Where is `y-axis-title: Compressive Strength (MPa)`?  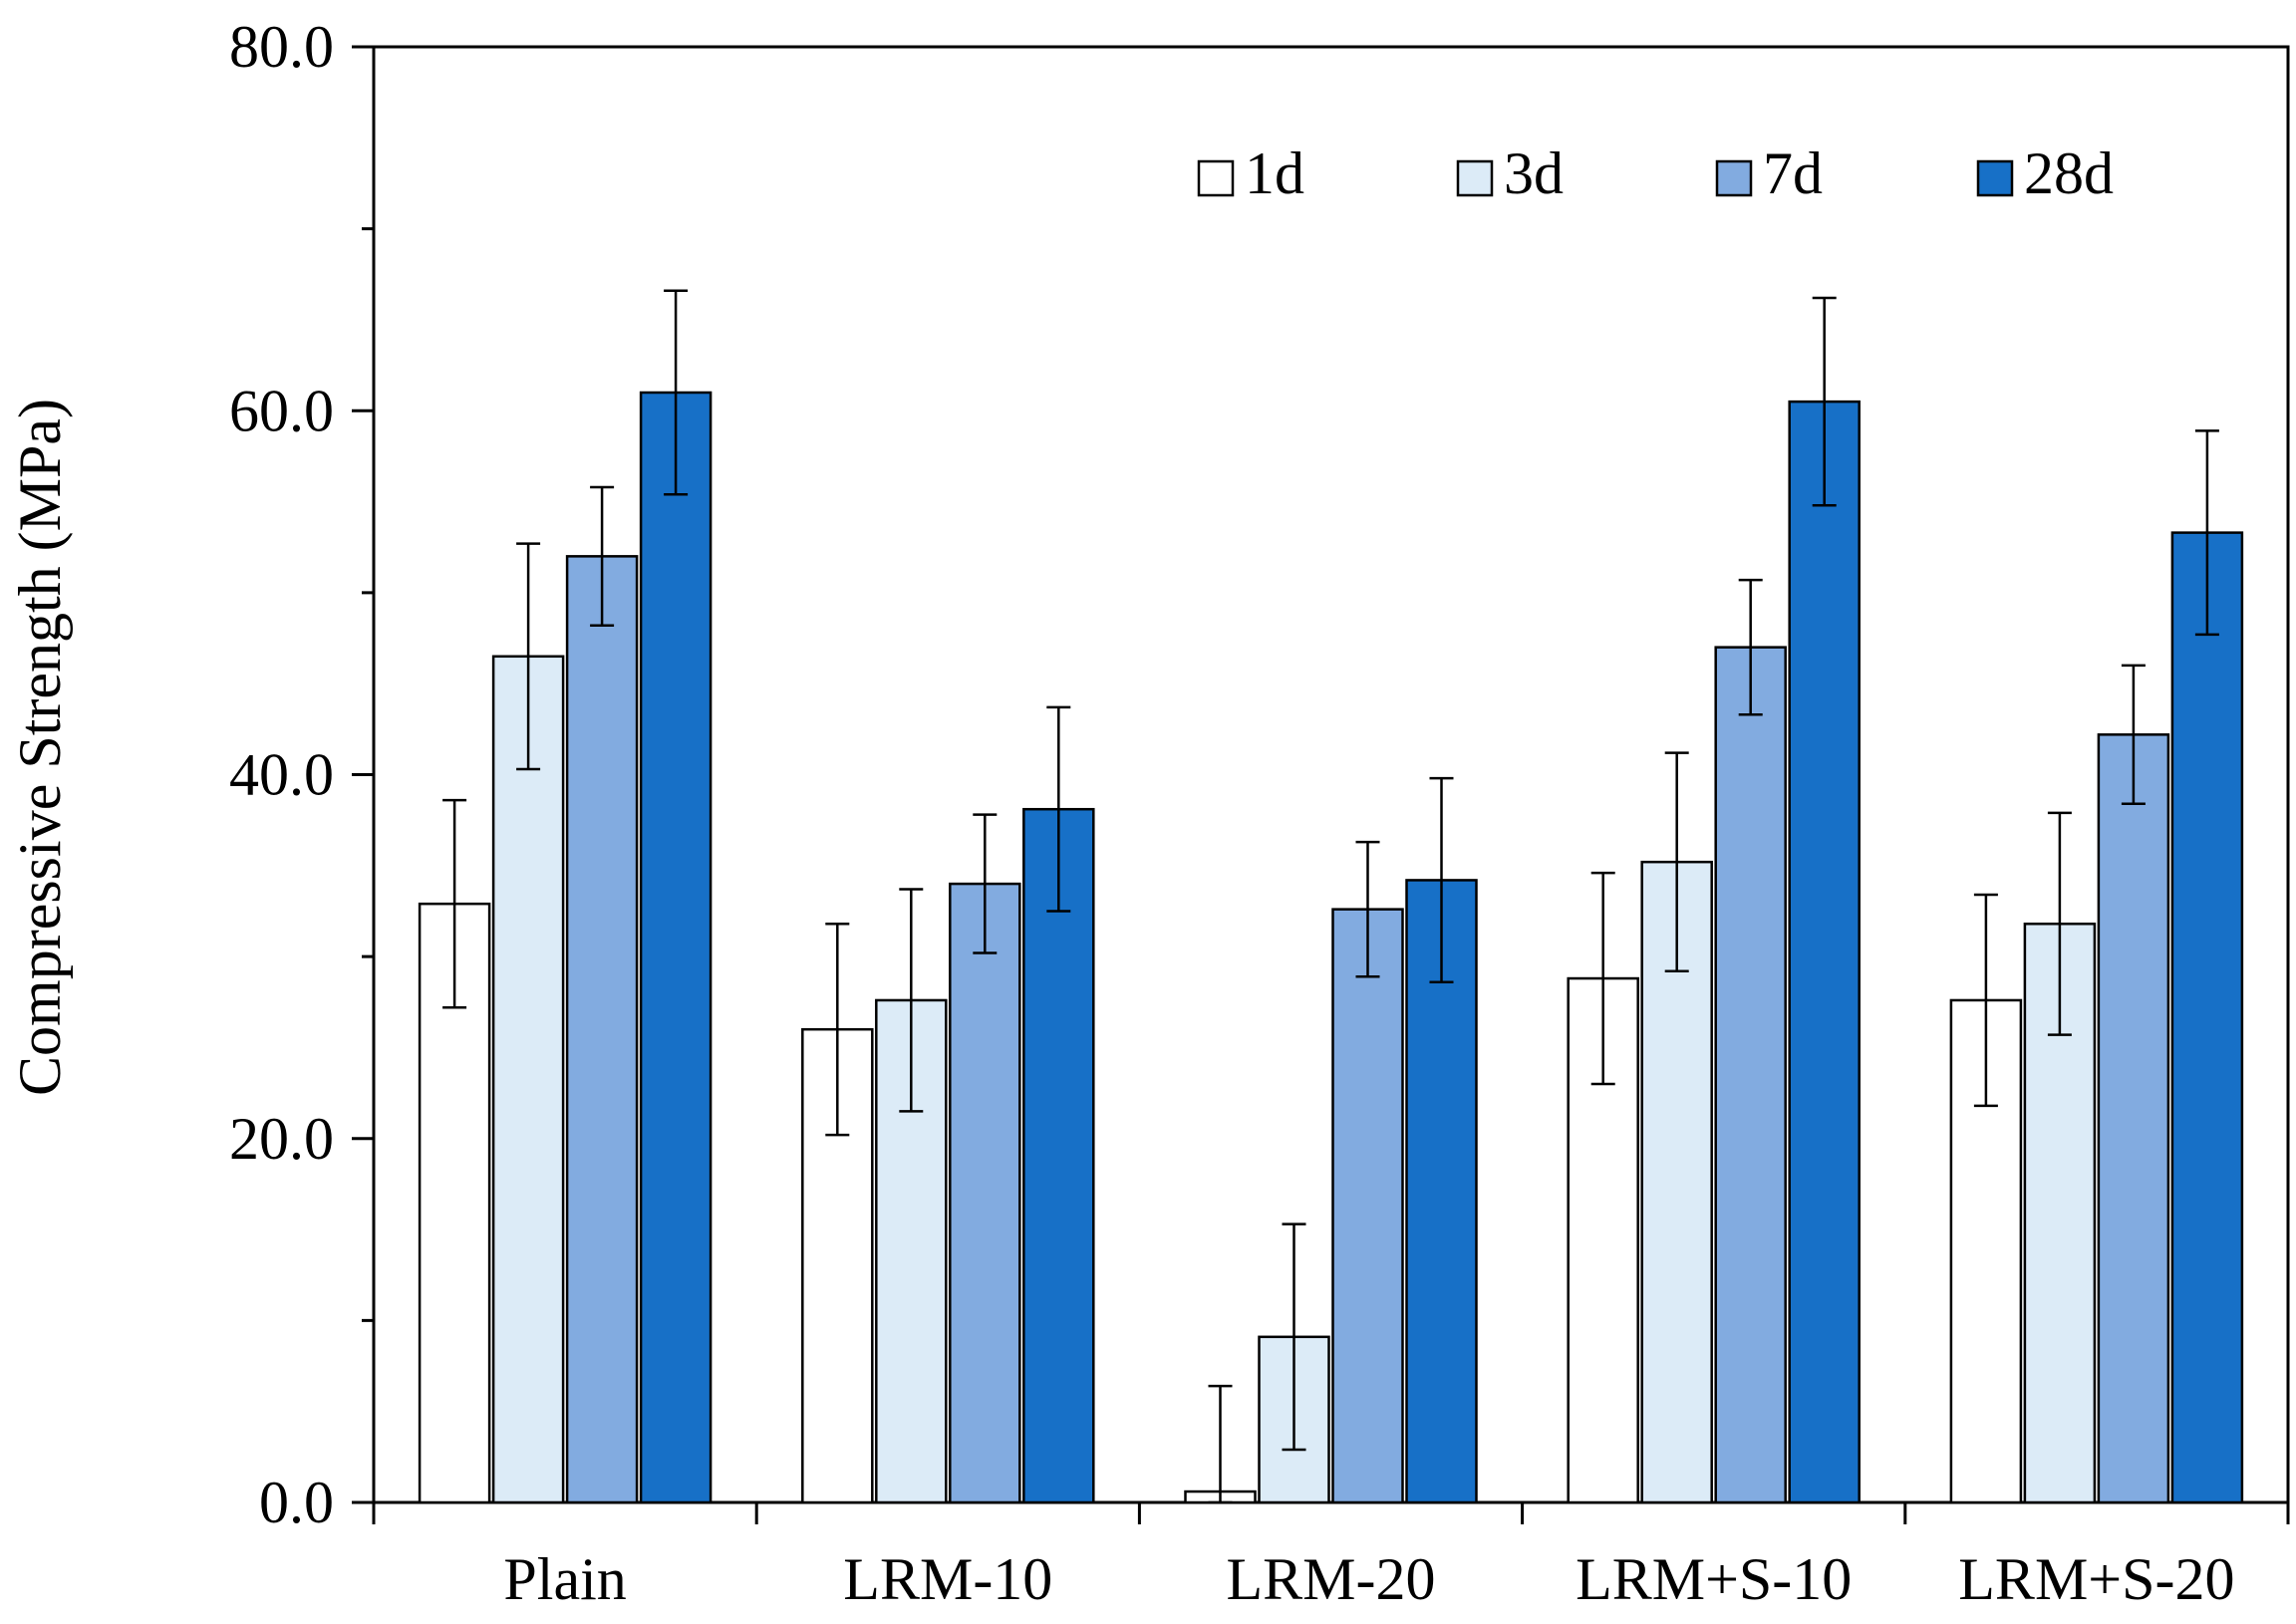
y-axis-title: Compressive Strength (MPa) is located at coordinates (40, 748).